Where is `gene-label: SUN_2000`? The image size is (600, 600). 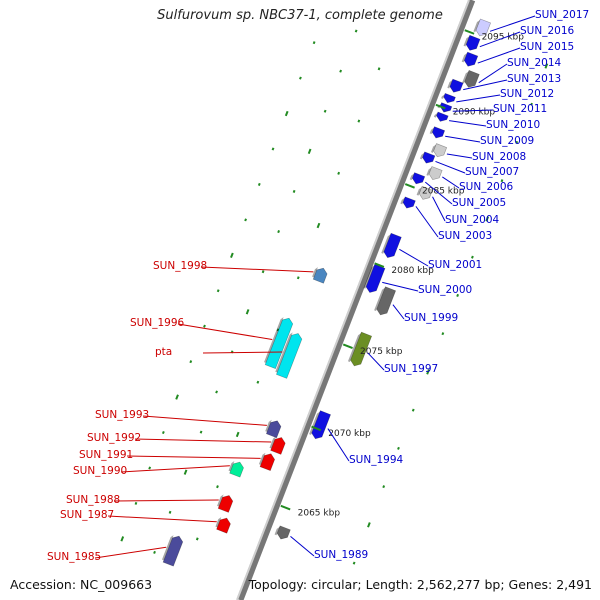 gene-label: SUN_2000 is located at coordinates (445, 290).